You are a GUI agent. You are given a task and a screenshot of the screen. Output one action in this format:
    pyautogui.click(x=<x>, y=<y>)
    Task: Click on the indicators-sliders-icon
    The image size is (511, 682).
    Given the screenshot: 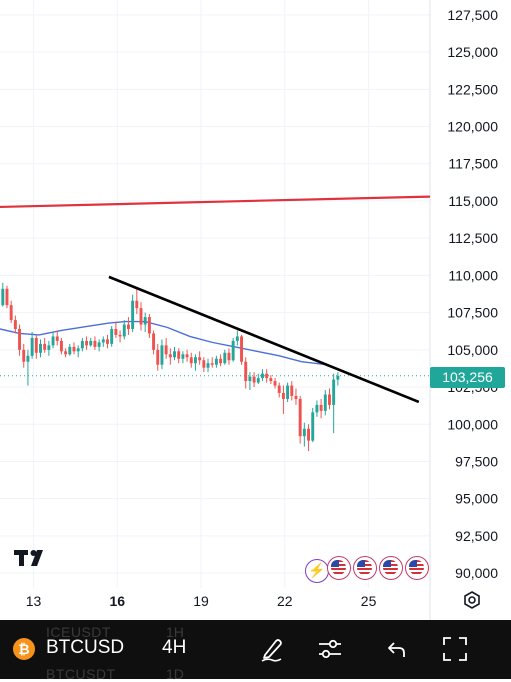 What is the action you would take?
    pyautogui.click(x=330, y=649)
    